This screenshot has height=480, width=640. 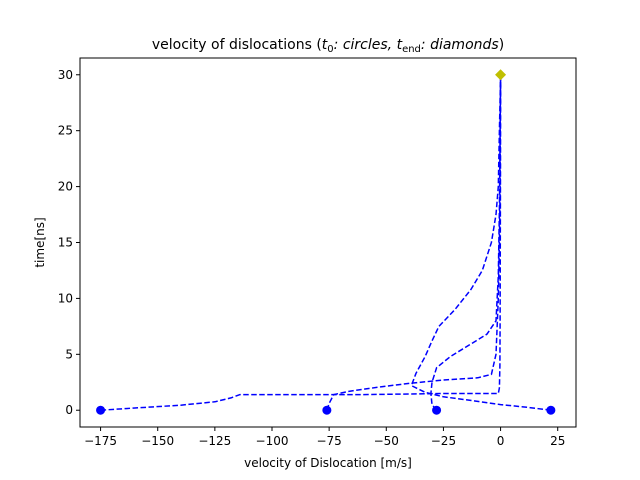 What do you see at coordinates (65, 298) in the screenshot?
I see `y-tick-label: 10` at bounding box center [65, 298].